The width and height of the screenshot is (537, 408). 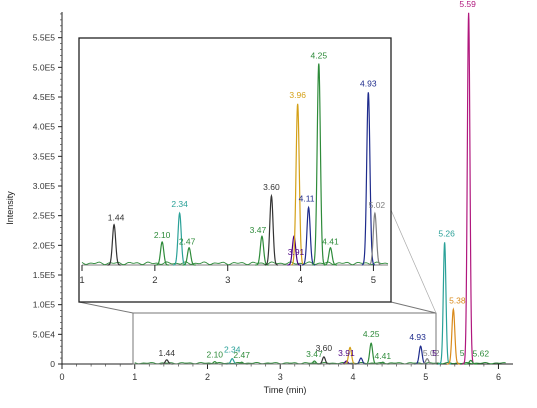 What do you see at coordinates (319, 164) in the screenshot?
I see `inset-peak-trace-4.25` at bounding box center [319, 164].